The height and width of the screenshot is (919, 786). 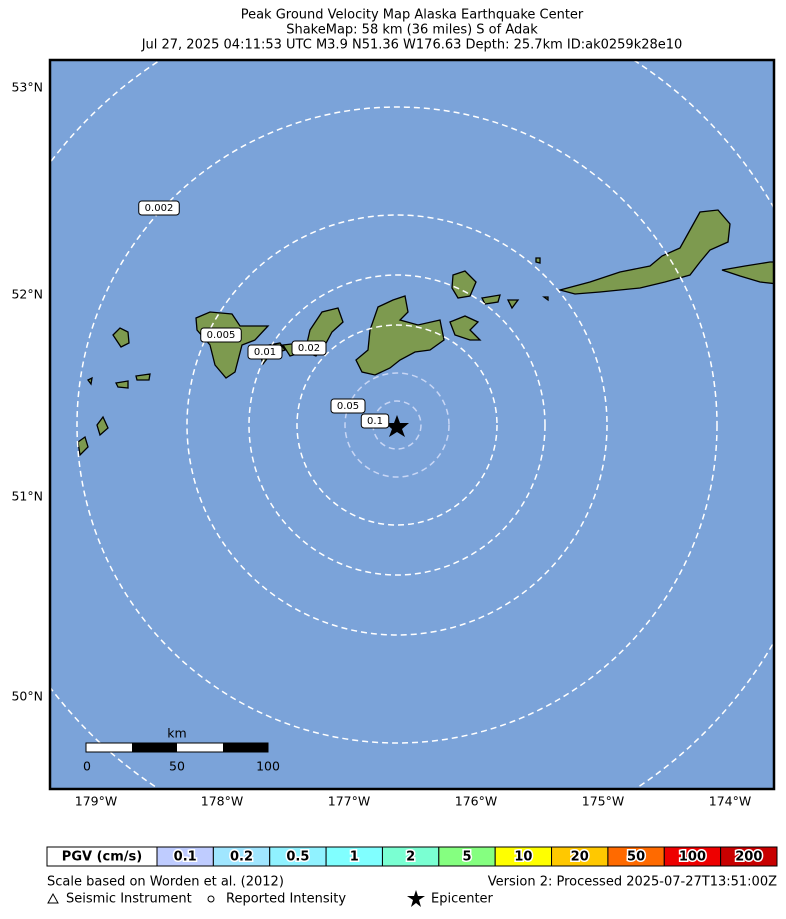 What do you see at coordinates (102, 857) in the screenshot?
I see `legend-title: PGV (cm/s)` at bounding box center [102, 857].